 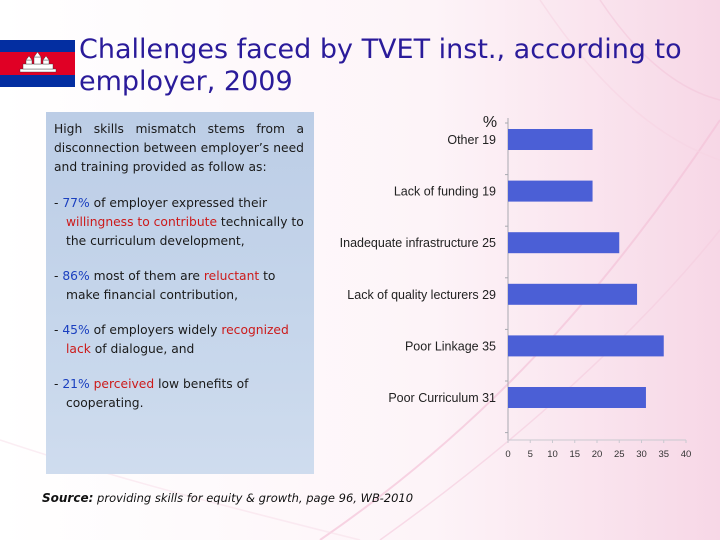 What do you see at coordinates (619, 454) in the screenshot?
I see `x-tick-label: 25` at bounding box center [619, 454].